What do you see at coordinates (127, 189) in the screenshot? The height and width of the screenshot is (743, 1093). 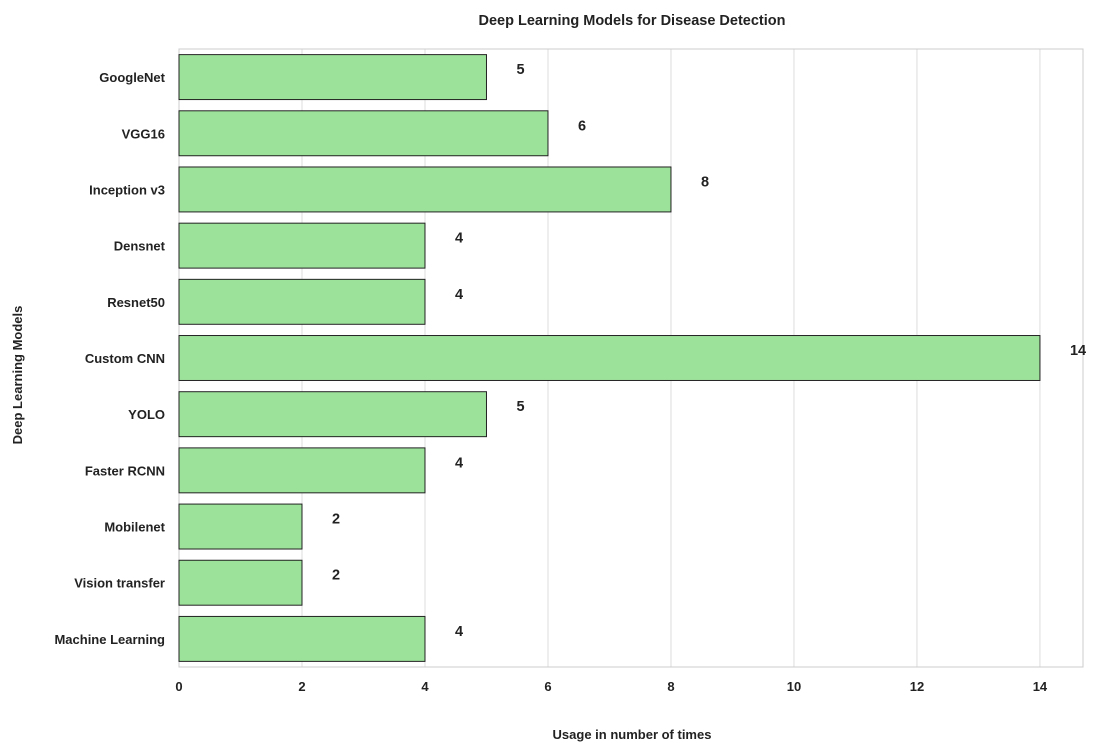 I see `category-label-2: Inception v3` at bounding box center [127, 189].